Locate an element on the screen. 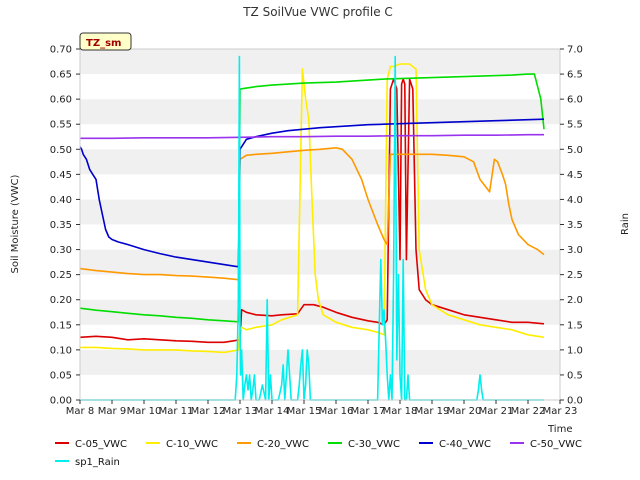 The image size is (640, 480). y-tick-label: 0.30 is located at coordinates (61, 250).